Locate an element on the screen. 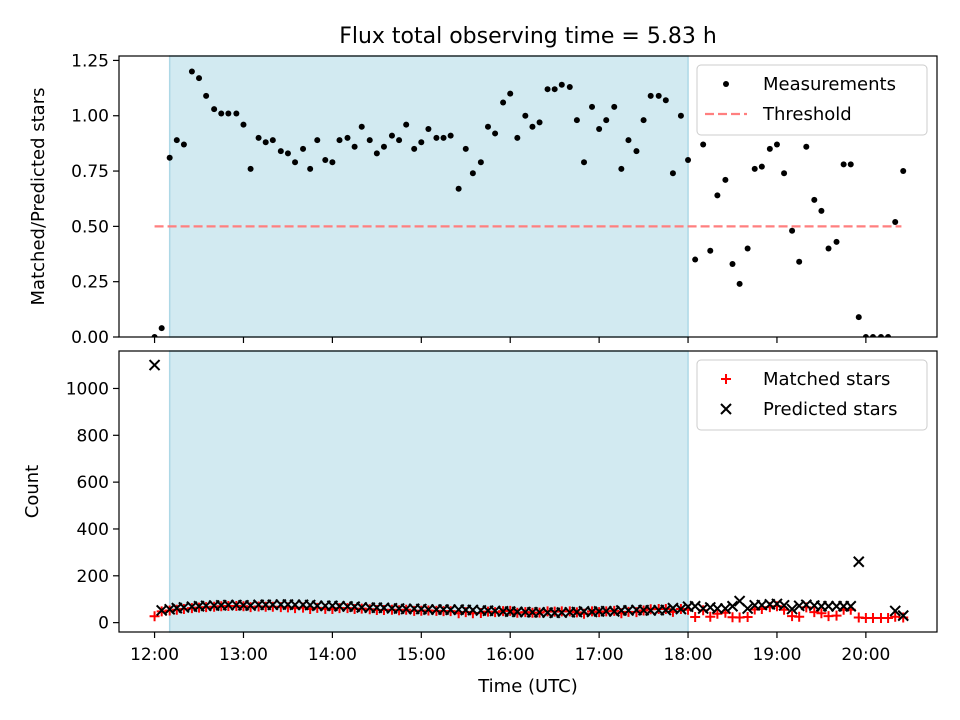 This screenshot has height=720, width=960. x-tick-label: 20:00 is located at coordinates (865, 655).